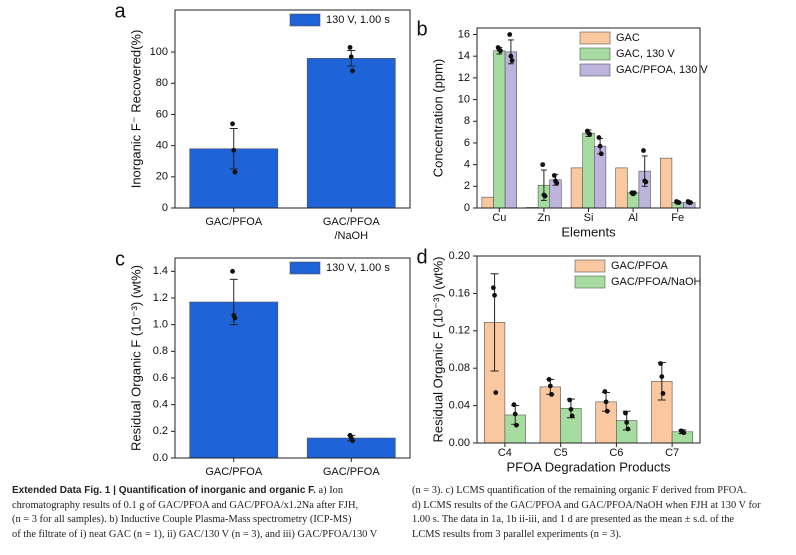  Describe the element at coordinates (160, 431) in the screenshot. I see `y-tick-label: 0.2` at that location.